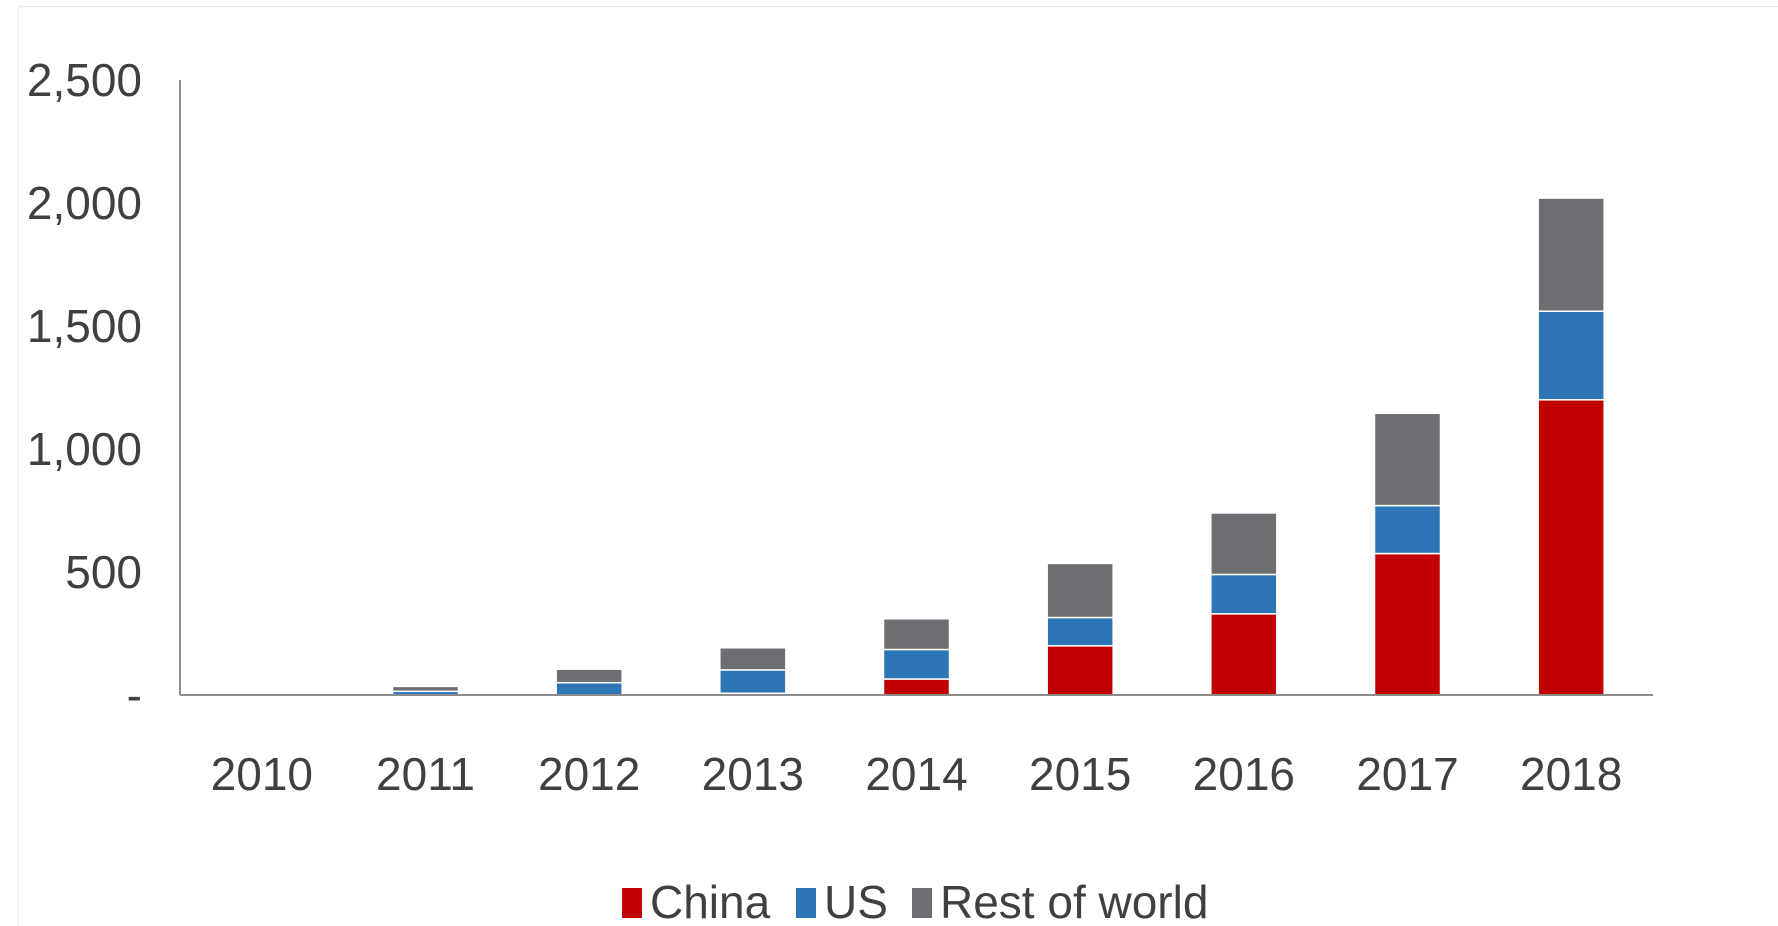 The width and height of the screenshot is (1778, 926). I want to click on y-tick-label: -, so click(134, 695).